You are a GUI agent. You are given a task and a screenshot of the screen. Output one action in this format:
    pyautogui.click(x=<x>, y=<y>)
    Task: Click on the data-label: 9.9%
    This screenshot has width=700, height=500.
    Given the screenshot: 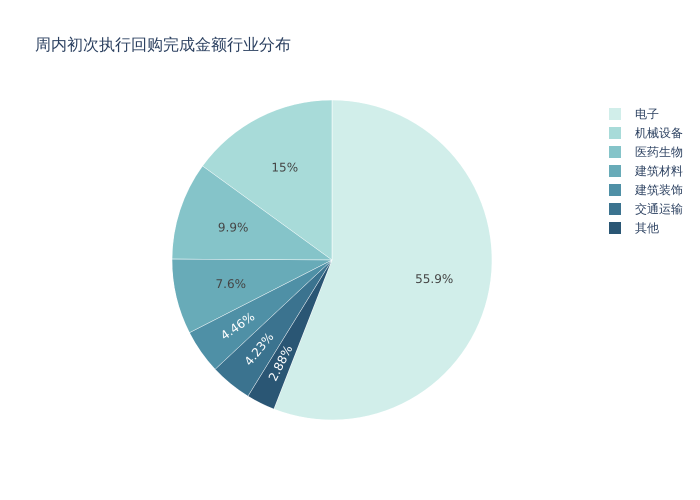 What is the action you would take?
    pyautogui.click(x=233, y=227)
    